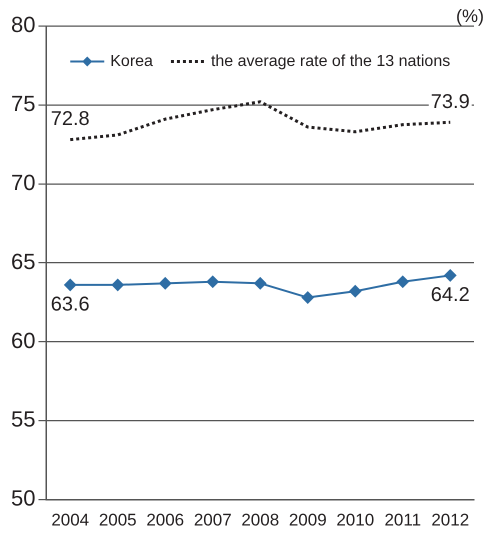 This screenshot has height=542, width=494. What do you see at coordinates (23, 25) in the screenshot?
I see `y-tick-label: 80` at bounding box center [23, 25].